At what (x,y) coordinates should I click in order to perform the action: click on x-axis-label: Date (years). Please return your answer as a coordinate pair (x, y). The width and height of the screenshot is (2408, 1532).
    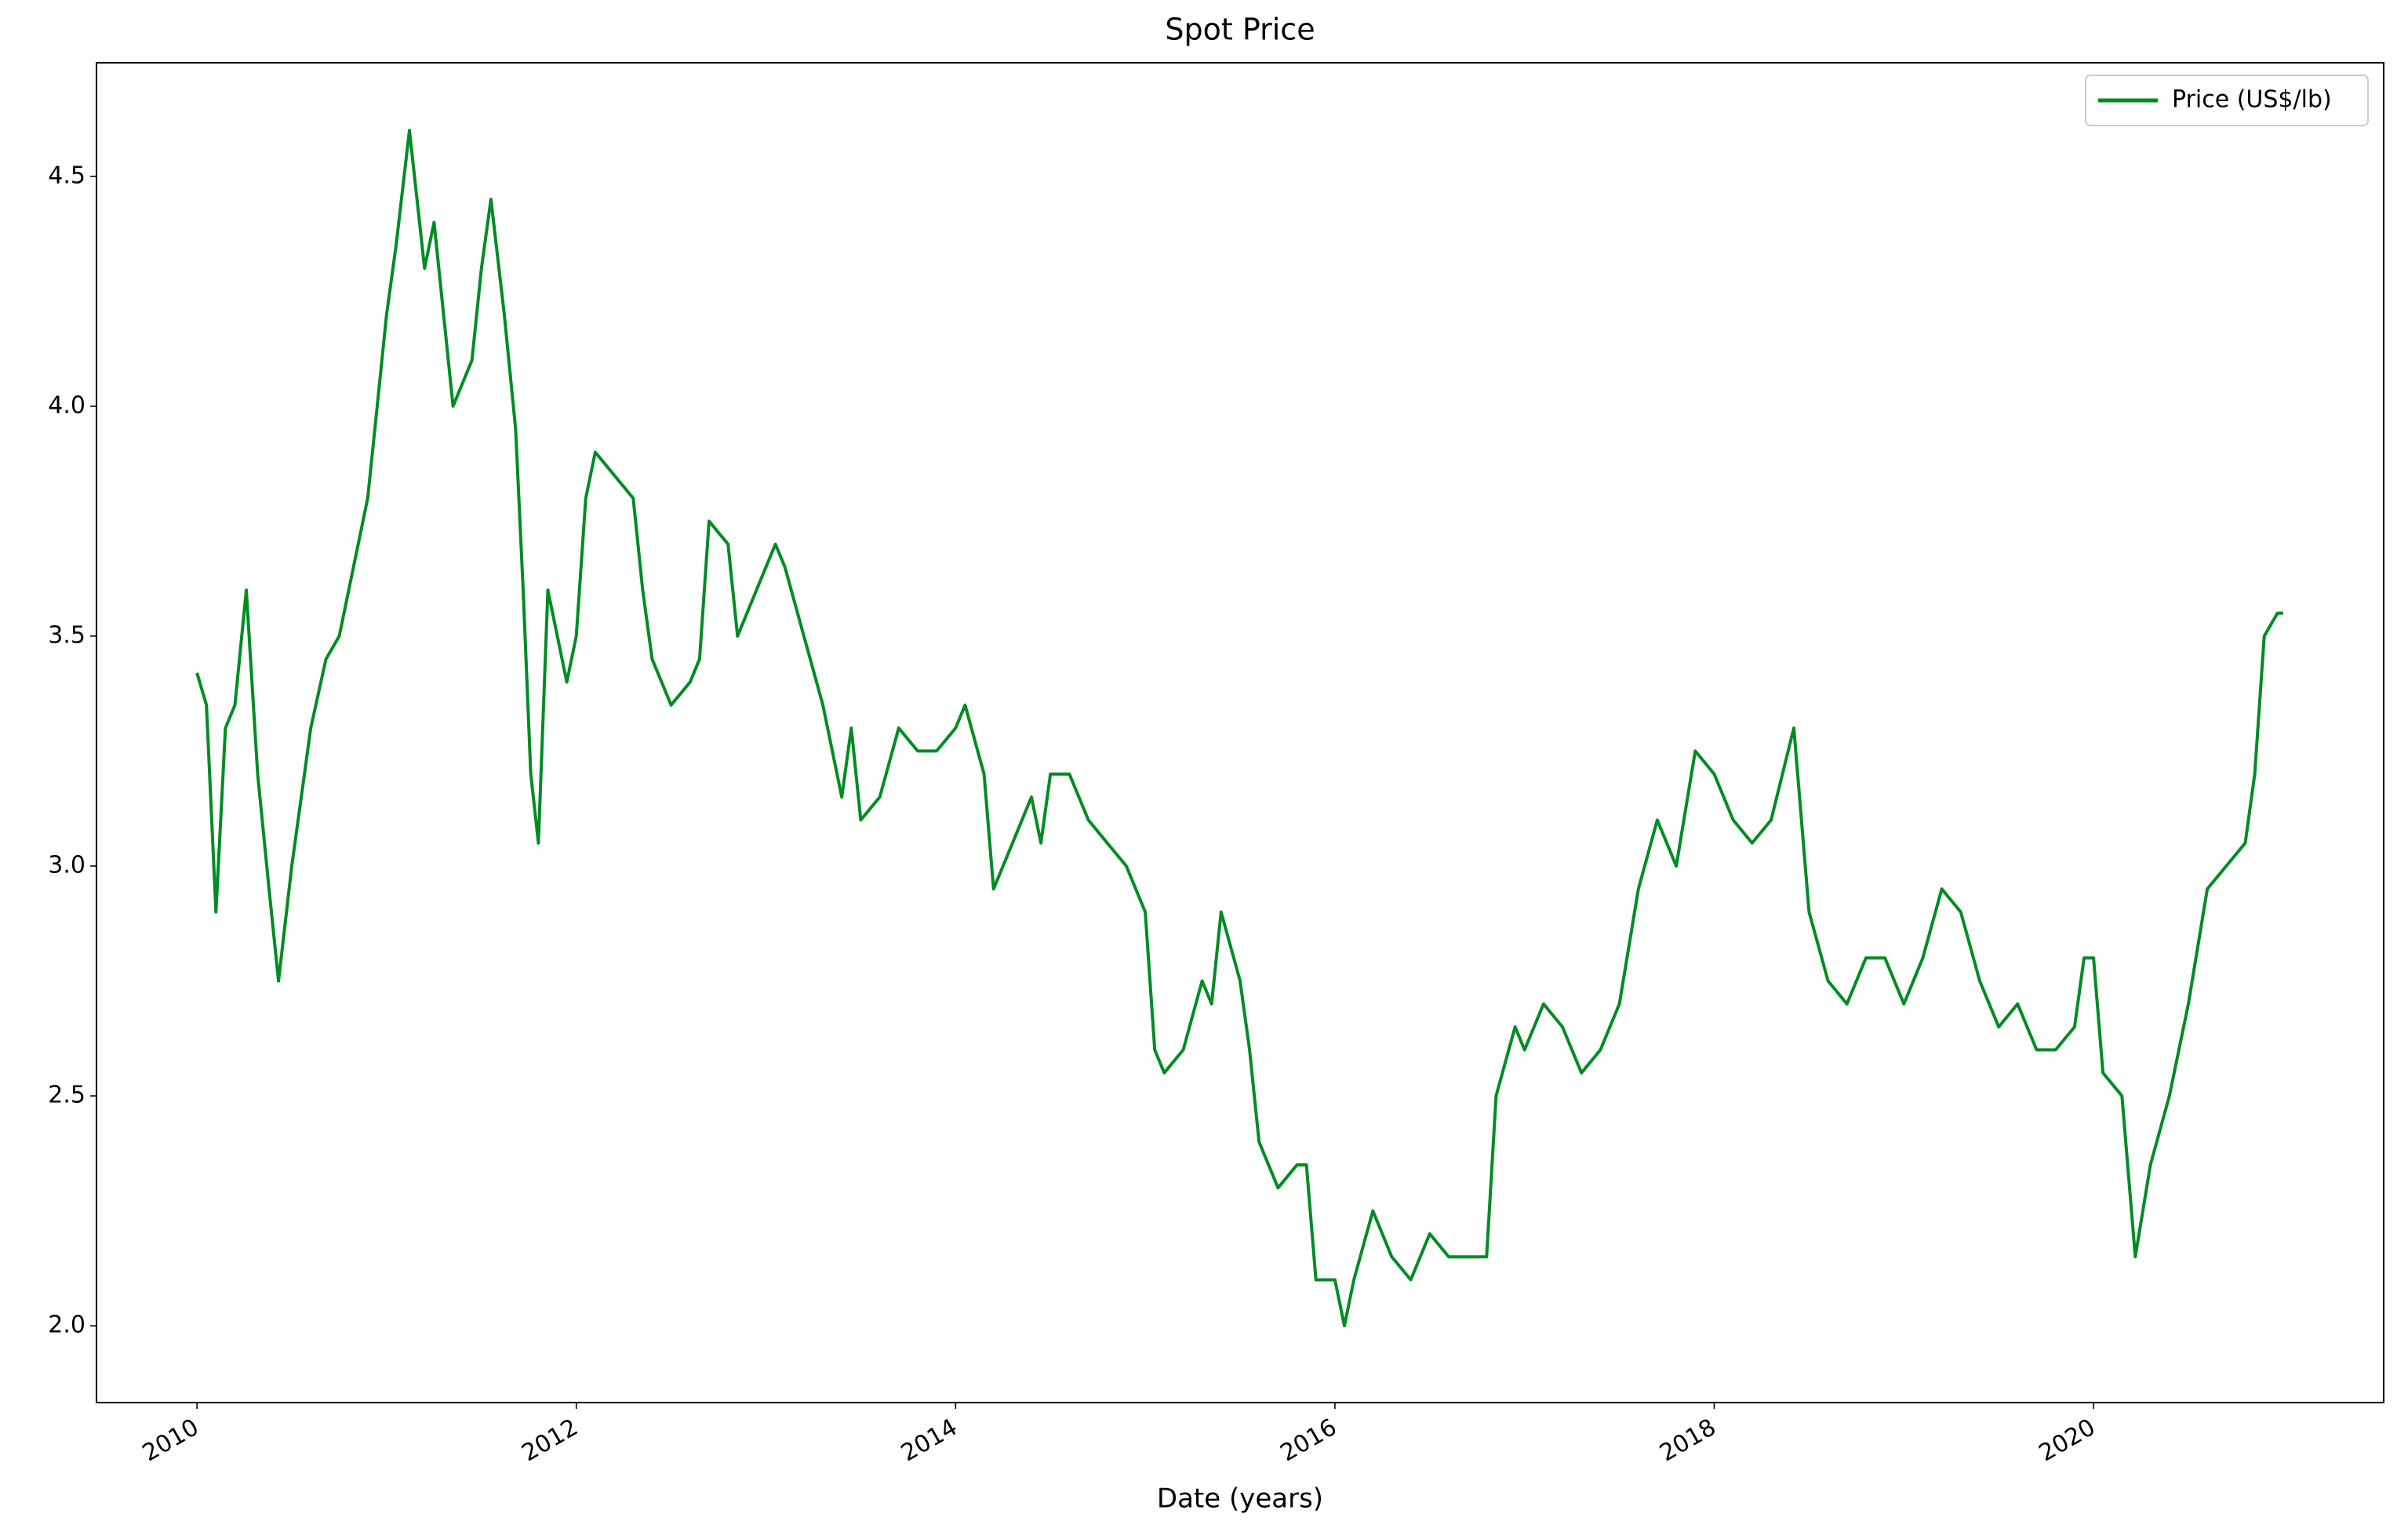
    Looking at the image, I should click on (1240, 1499).